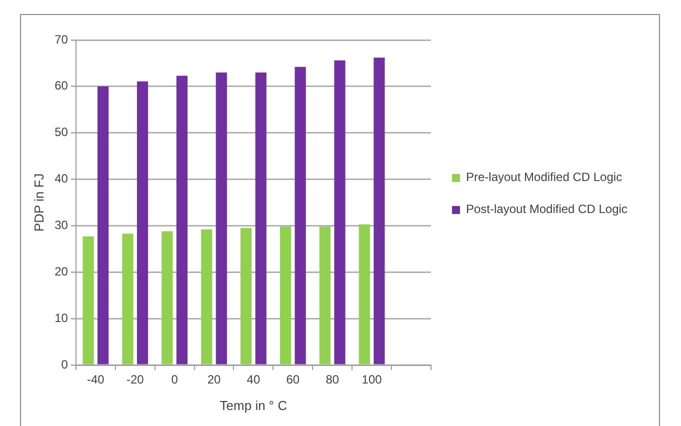 The height and width of the screenshot is (426, 681). Describe the element at coordinates (293, 379) in the screenshot. I see `x-tick-label: 60` at that location.